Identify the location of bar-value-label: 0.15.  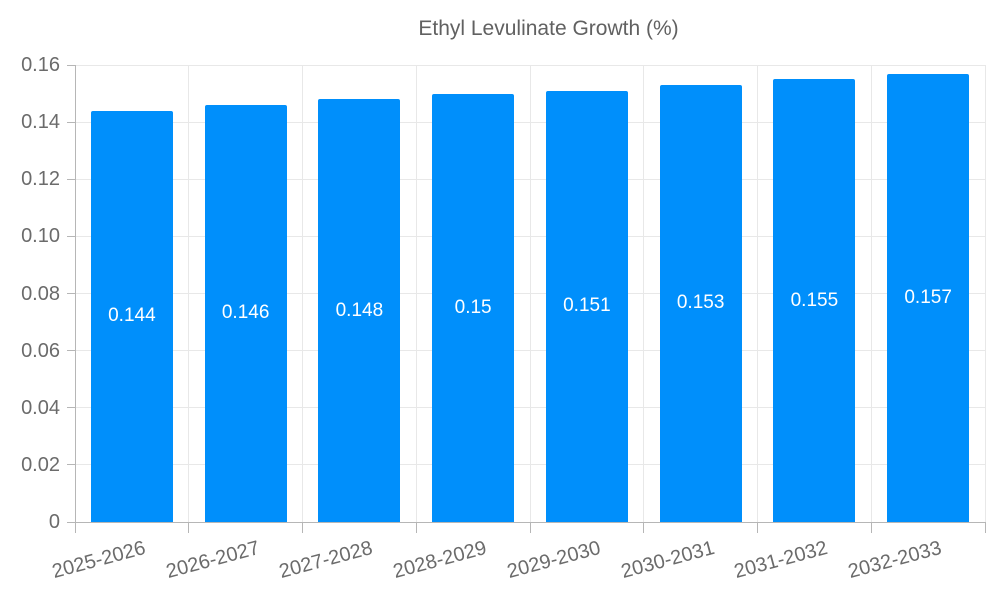
(473, 307).